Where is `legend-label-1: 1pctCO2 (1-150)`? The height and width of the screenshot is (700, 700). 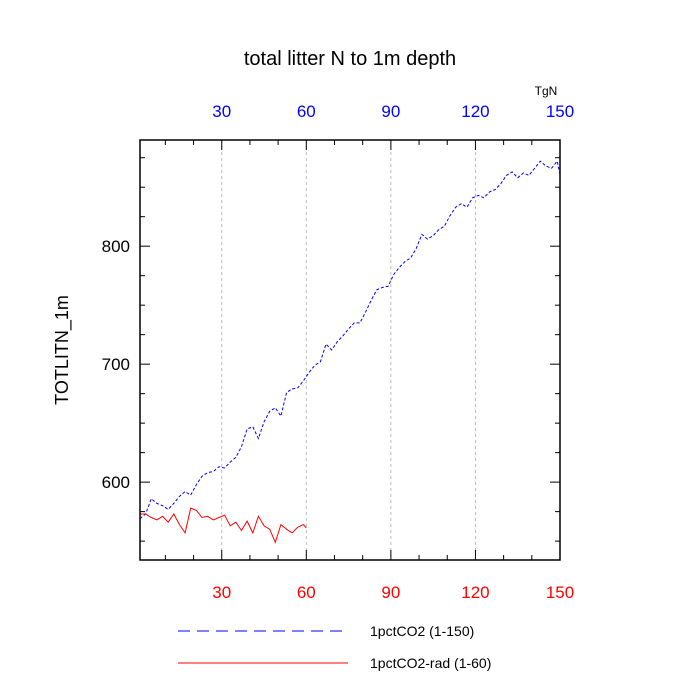 legend-label-1: 1pctCO2 (1-150) is located at coordinates (422, 631).